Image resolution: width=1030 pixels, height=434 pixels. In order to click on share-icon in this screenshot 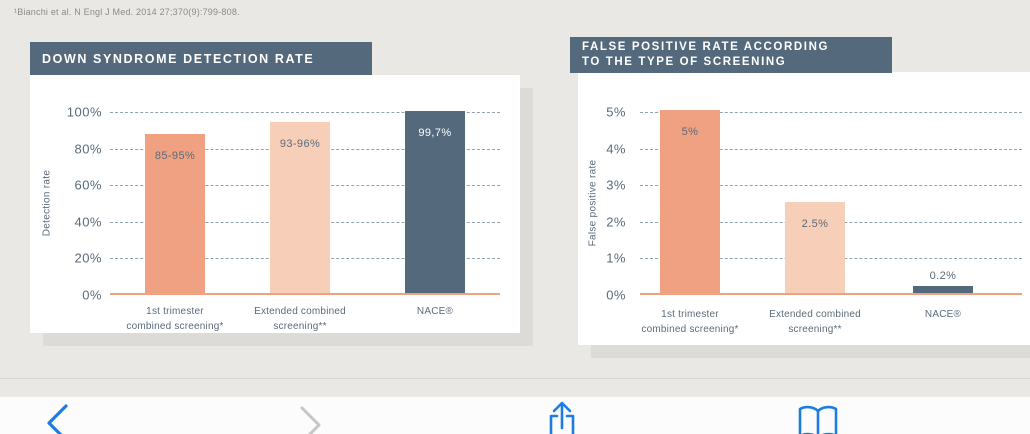, I will do `click(562, 417)`.